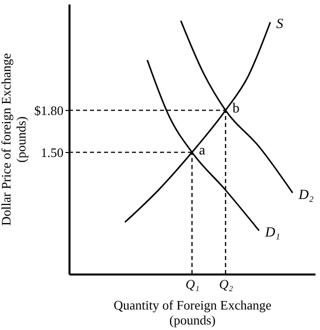 The height and width of the screenshot is (330, 320). I want to click on x-axis-title: Quantity of Foreign Exchange (pounds), so click(193, 313).